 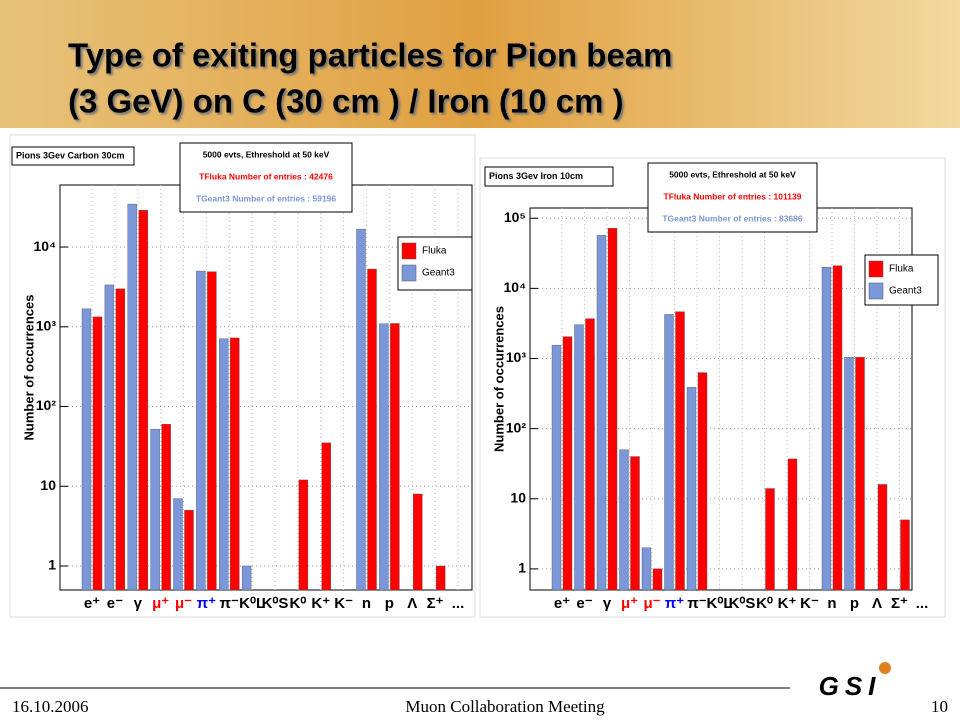 I want to click on x-tick-label: K⁰, so click(x=297, y=603).